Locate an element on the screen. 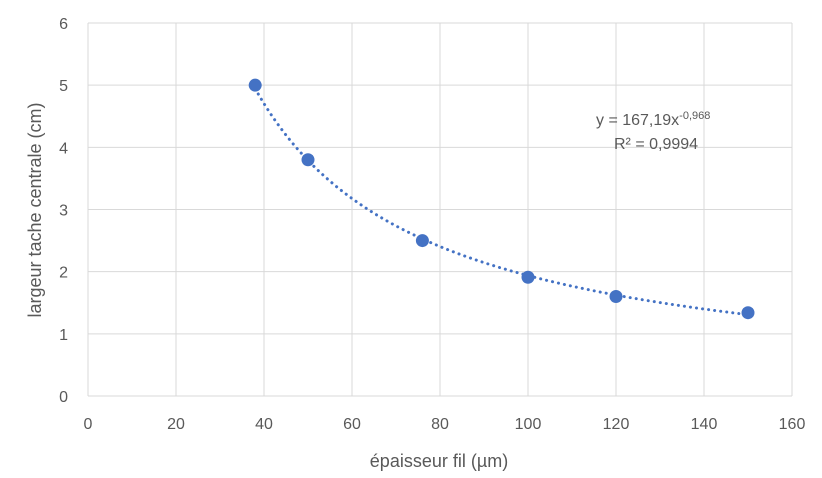 Image resolution: width=822 pixels, height=478 pixels. y-tick-label: 3 is located at coordinates (63, 211).